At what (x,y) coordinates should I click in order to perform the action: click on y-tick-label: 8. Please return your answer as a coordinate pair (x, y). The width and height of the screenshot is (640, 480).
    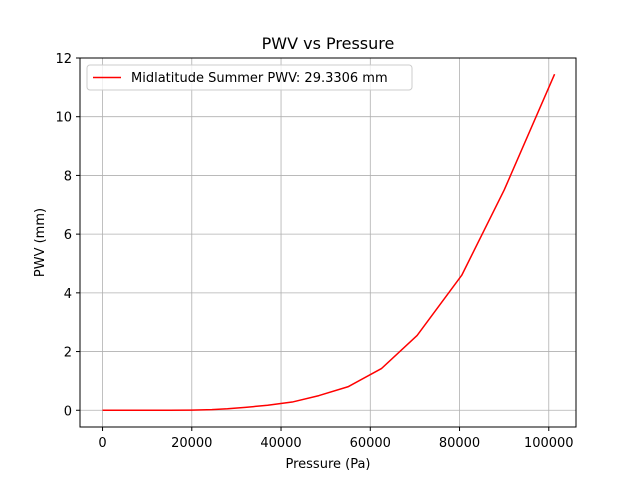
    Looking at the image, I should click on (68, 176).